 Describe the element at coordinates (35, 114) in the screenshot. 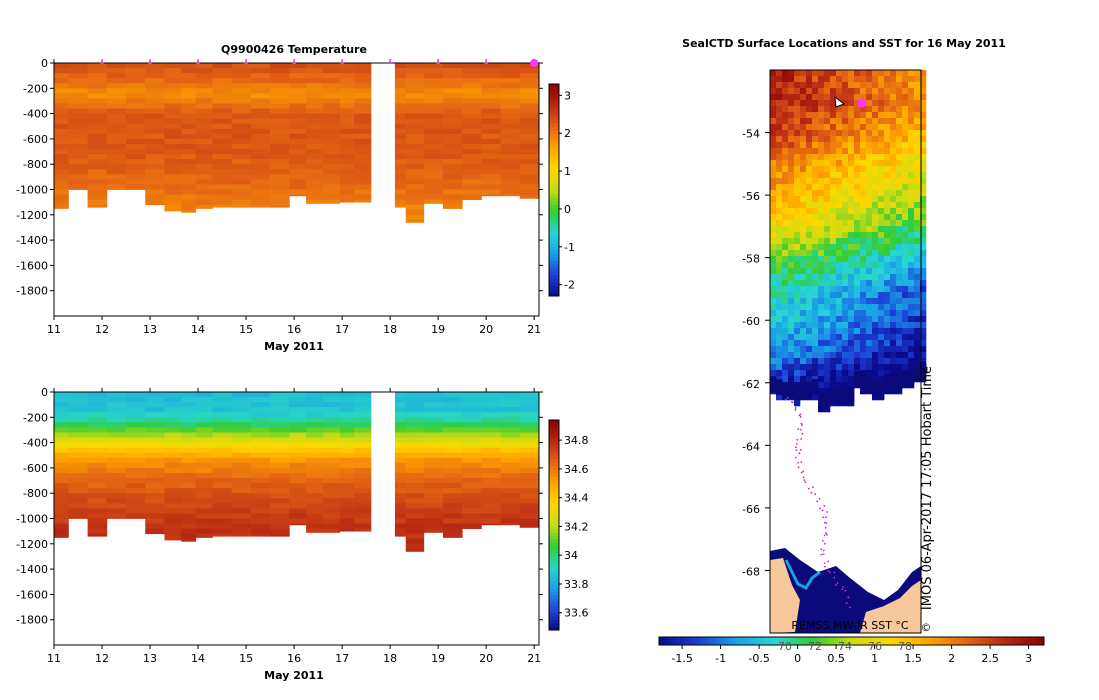

I see `temperature-y-tick-label: -400` at that location.